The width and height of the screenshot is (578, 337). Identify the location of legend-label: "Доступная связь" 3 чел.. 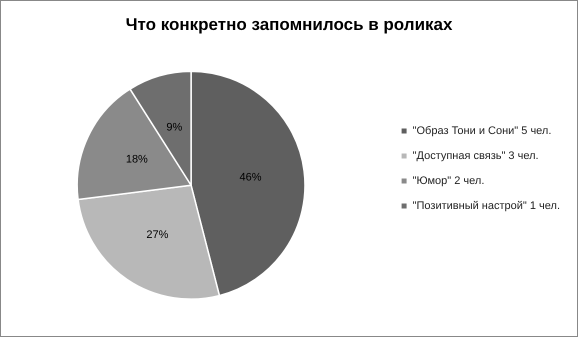
(475, 156).